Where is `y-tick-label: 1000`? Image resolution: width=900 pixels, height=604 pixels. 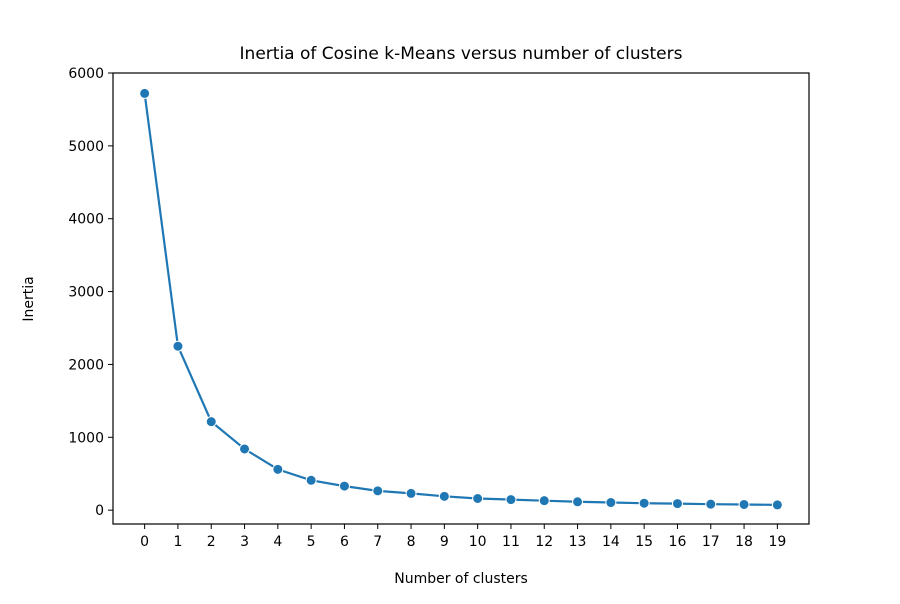
y-tick-label: 1000 is located at coordinates (86, 438).